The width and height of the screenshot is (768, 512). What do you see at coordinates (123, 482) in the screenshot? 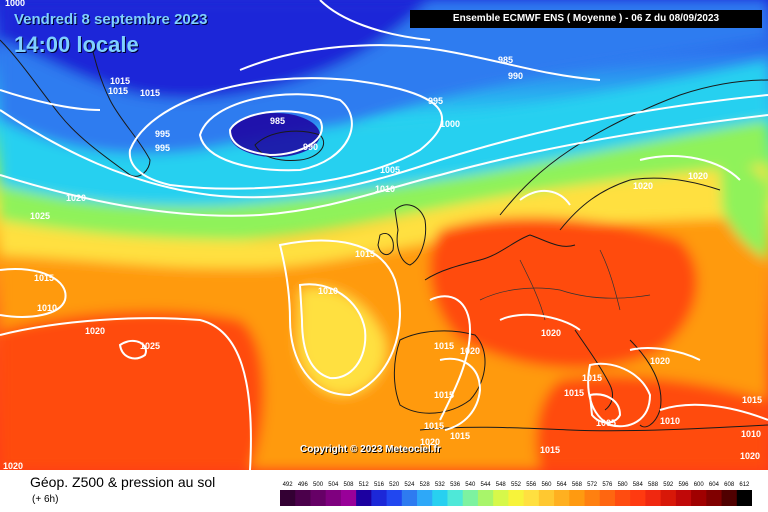
I see `chart-title: Géop. Z500 & pression au sol` at bounding box center [123, 482].